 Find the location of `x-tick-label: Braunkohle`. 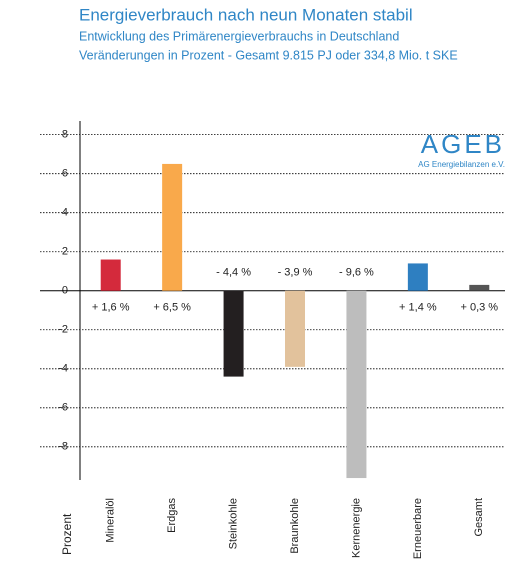

x-tick-label: Braunkohle is located at coordinates (295, 526).